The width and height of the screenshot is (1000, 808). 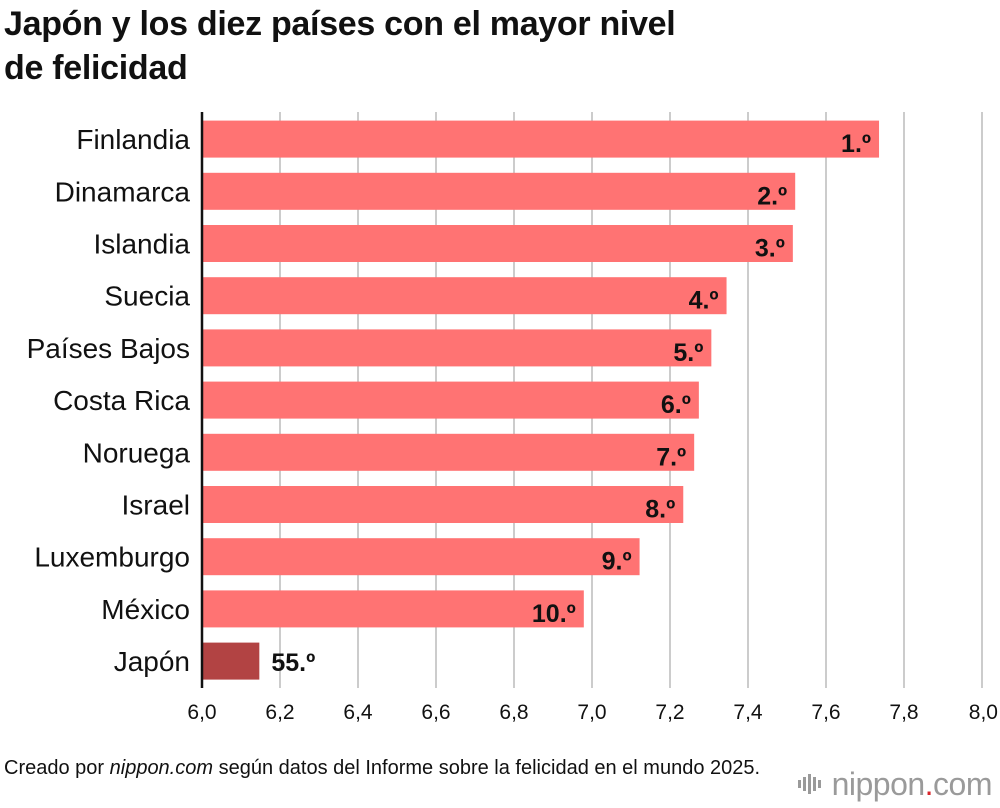 What do you see at coordinates (903, 712) in the screenshot?
I see `x-tick-label: 7,8` at bounding box center [903, 712].